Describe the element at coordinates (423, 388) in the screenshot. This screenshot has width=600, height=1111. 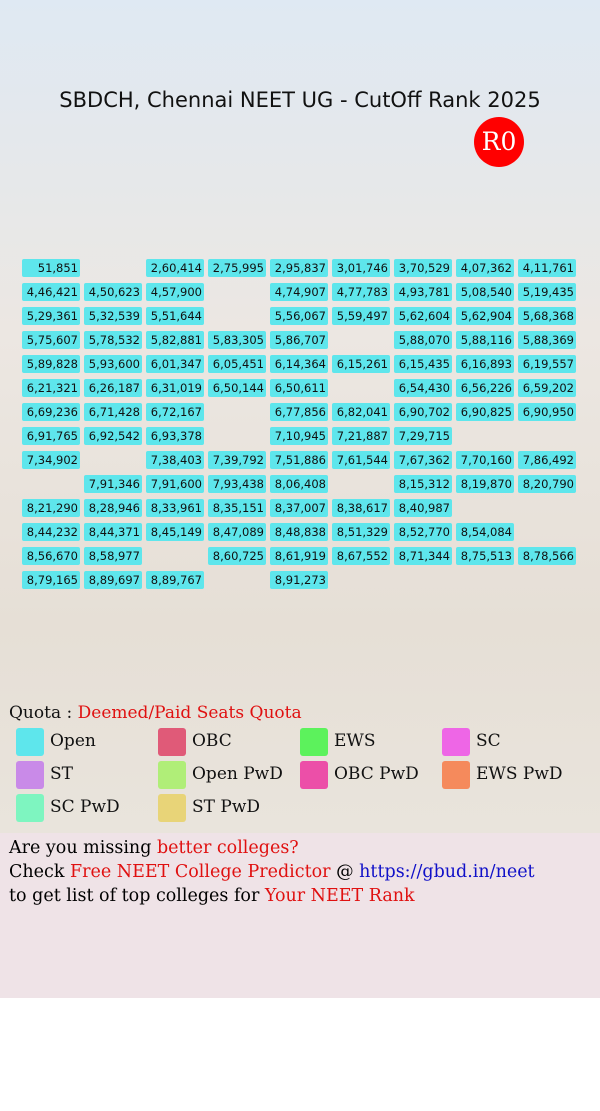
I see `rank-cell: 6,54,430` at that location.